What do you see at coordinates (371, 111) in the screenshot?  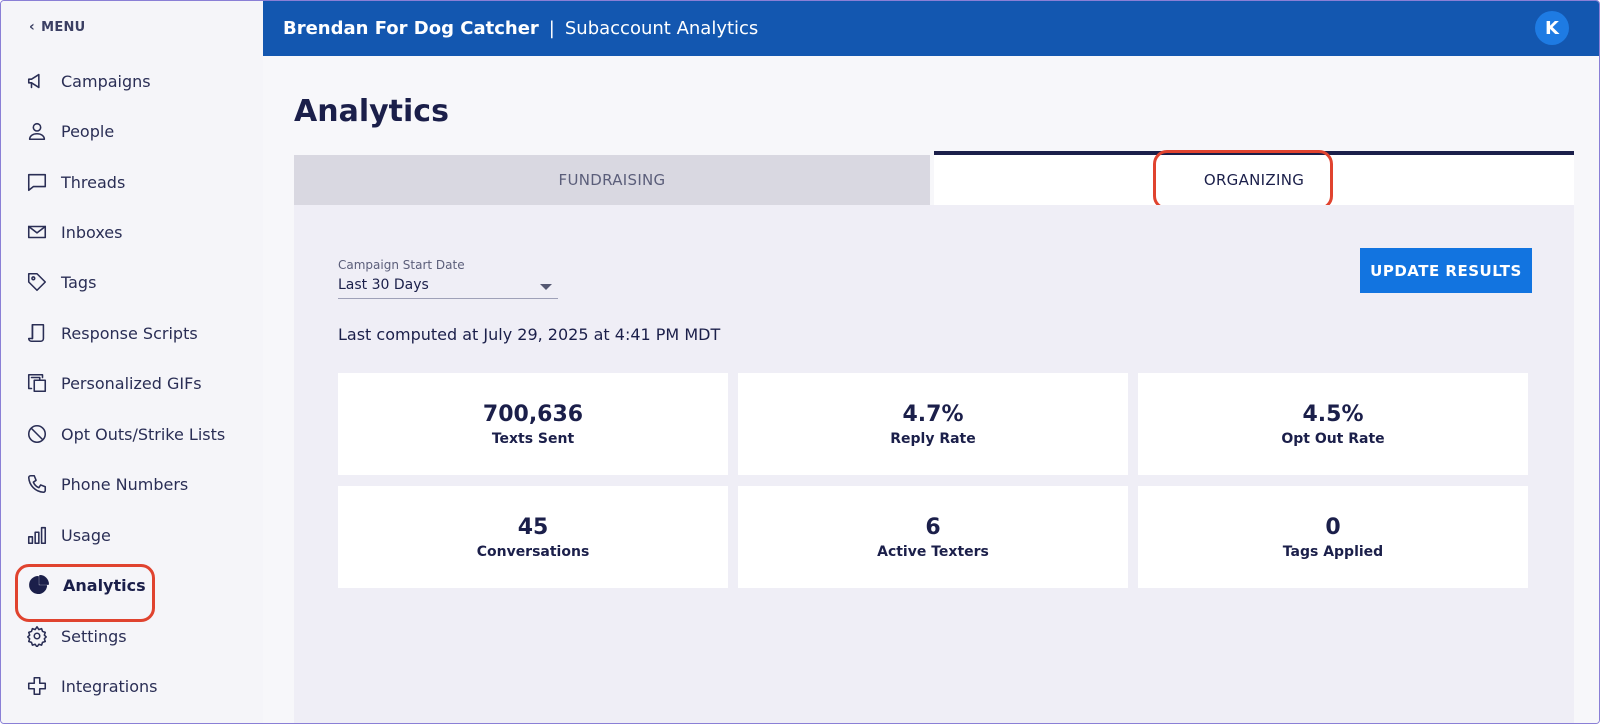 I see `page-title: Analytics` at bounding box center [371, 111].